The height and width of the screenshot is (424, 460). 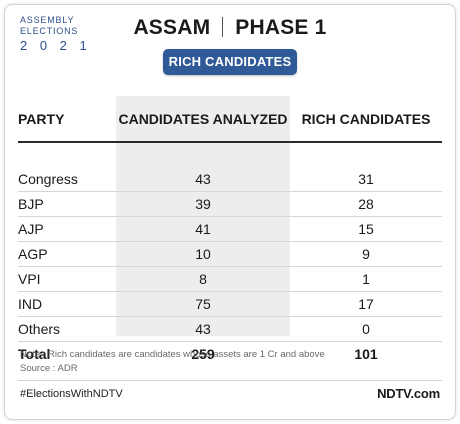 I want to click on analyzed-cell: 10, so click(x=203, y=254).